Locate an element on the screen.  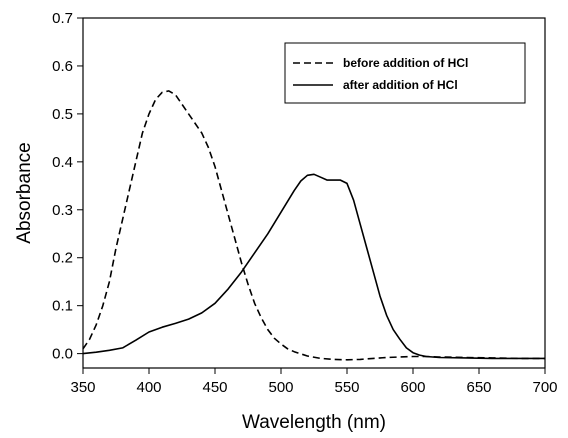
y-tick-label: 0.5 is located at coordinates (62, 114).